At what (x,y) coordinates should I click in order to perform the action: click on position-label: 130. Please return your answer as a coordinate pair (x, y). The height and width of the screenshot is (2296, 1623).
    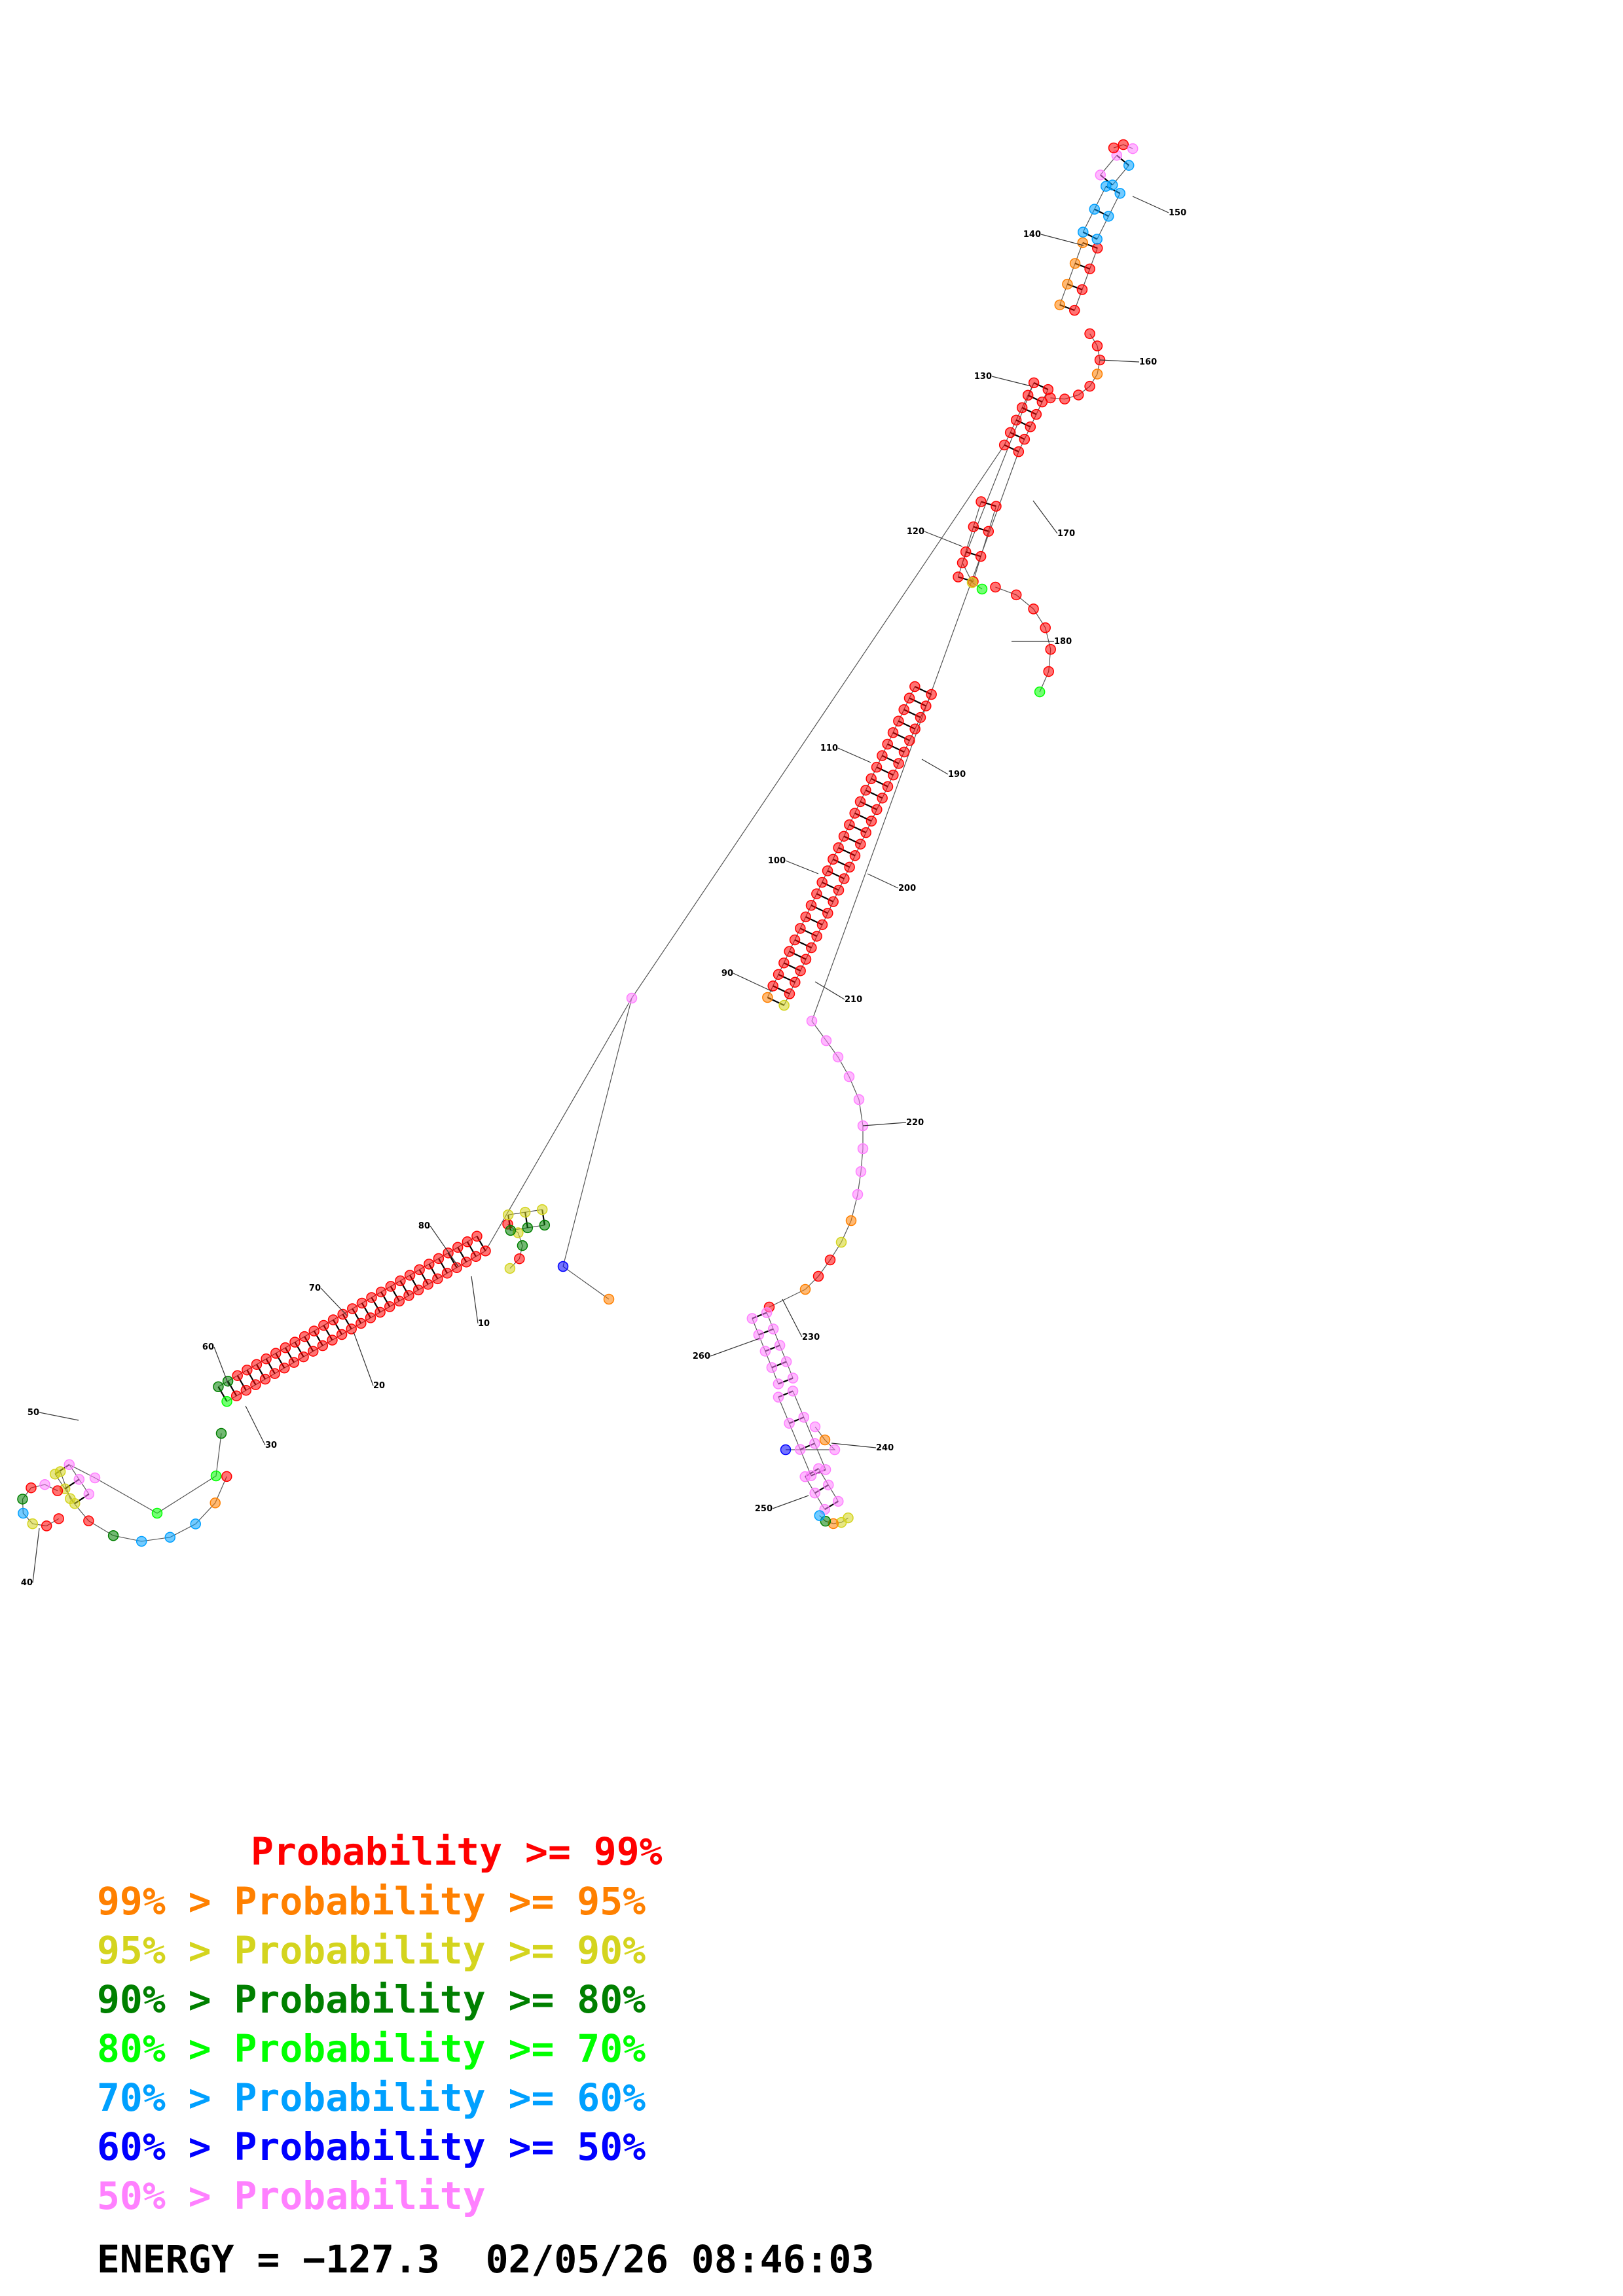
    Looking at the image, I should click on (983, 377).